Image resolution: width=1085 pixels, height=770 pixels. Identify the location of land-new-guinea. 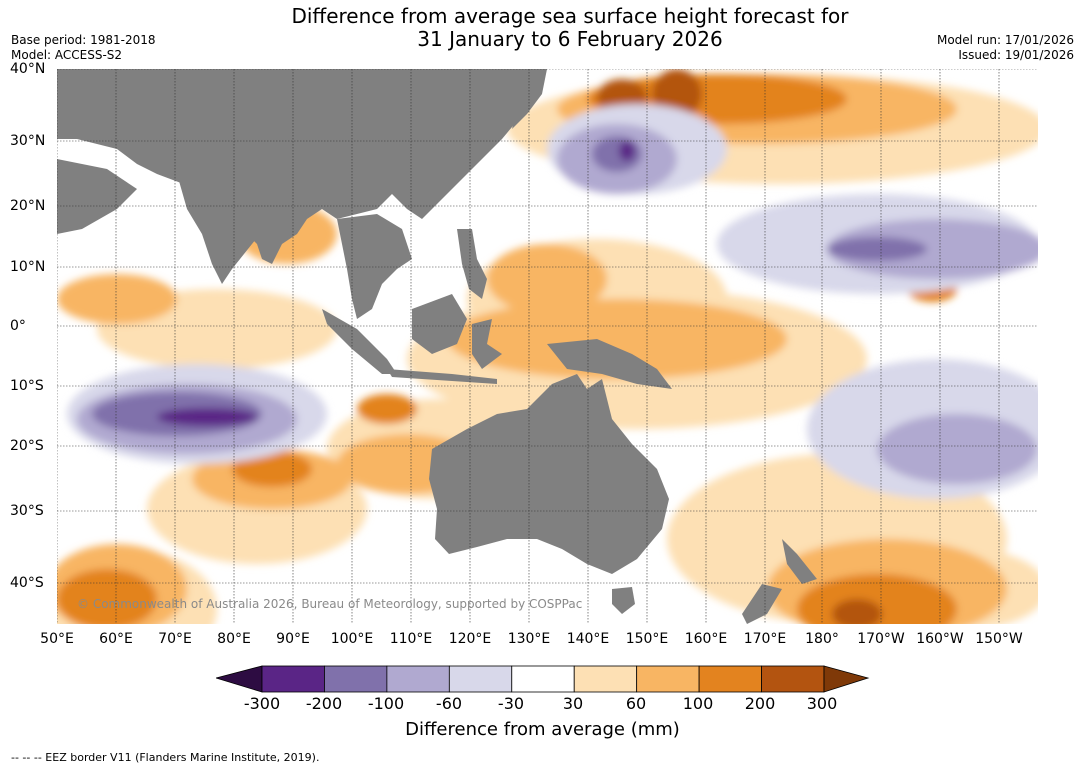
(609, 364).